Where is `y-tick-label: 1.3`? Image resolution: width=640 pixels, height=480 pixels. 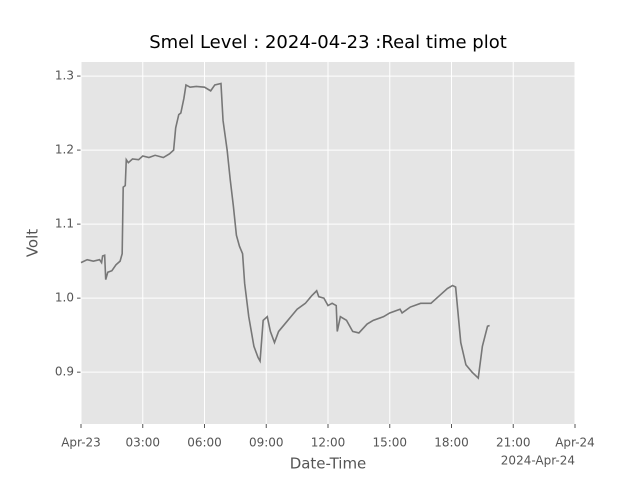
y-tick-label: 1.3 is located at coordinates (64, 76).